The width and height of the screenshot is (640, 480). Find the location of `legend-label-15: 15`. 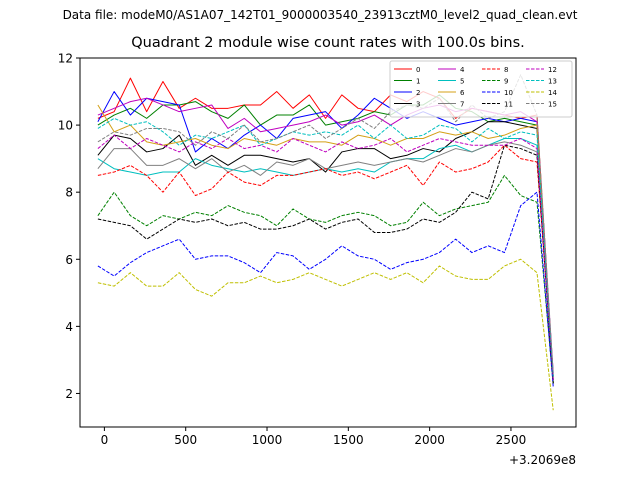

legend-label-15: 15 is located at coordinates (552, 105).